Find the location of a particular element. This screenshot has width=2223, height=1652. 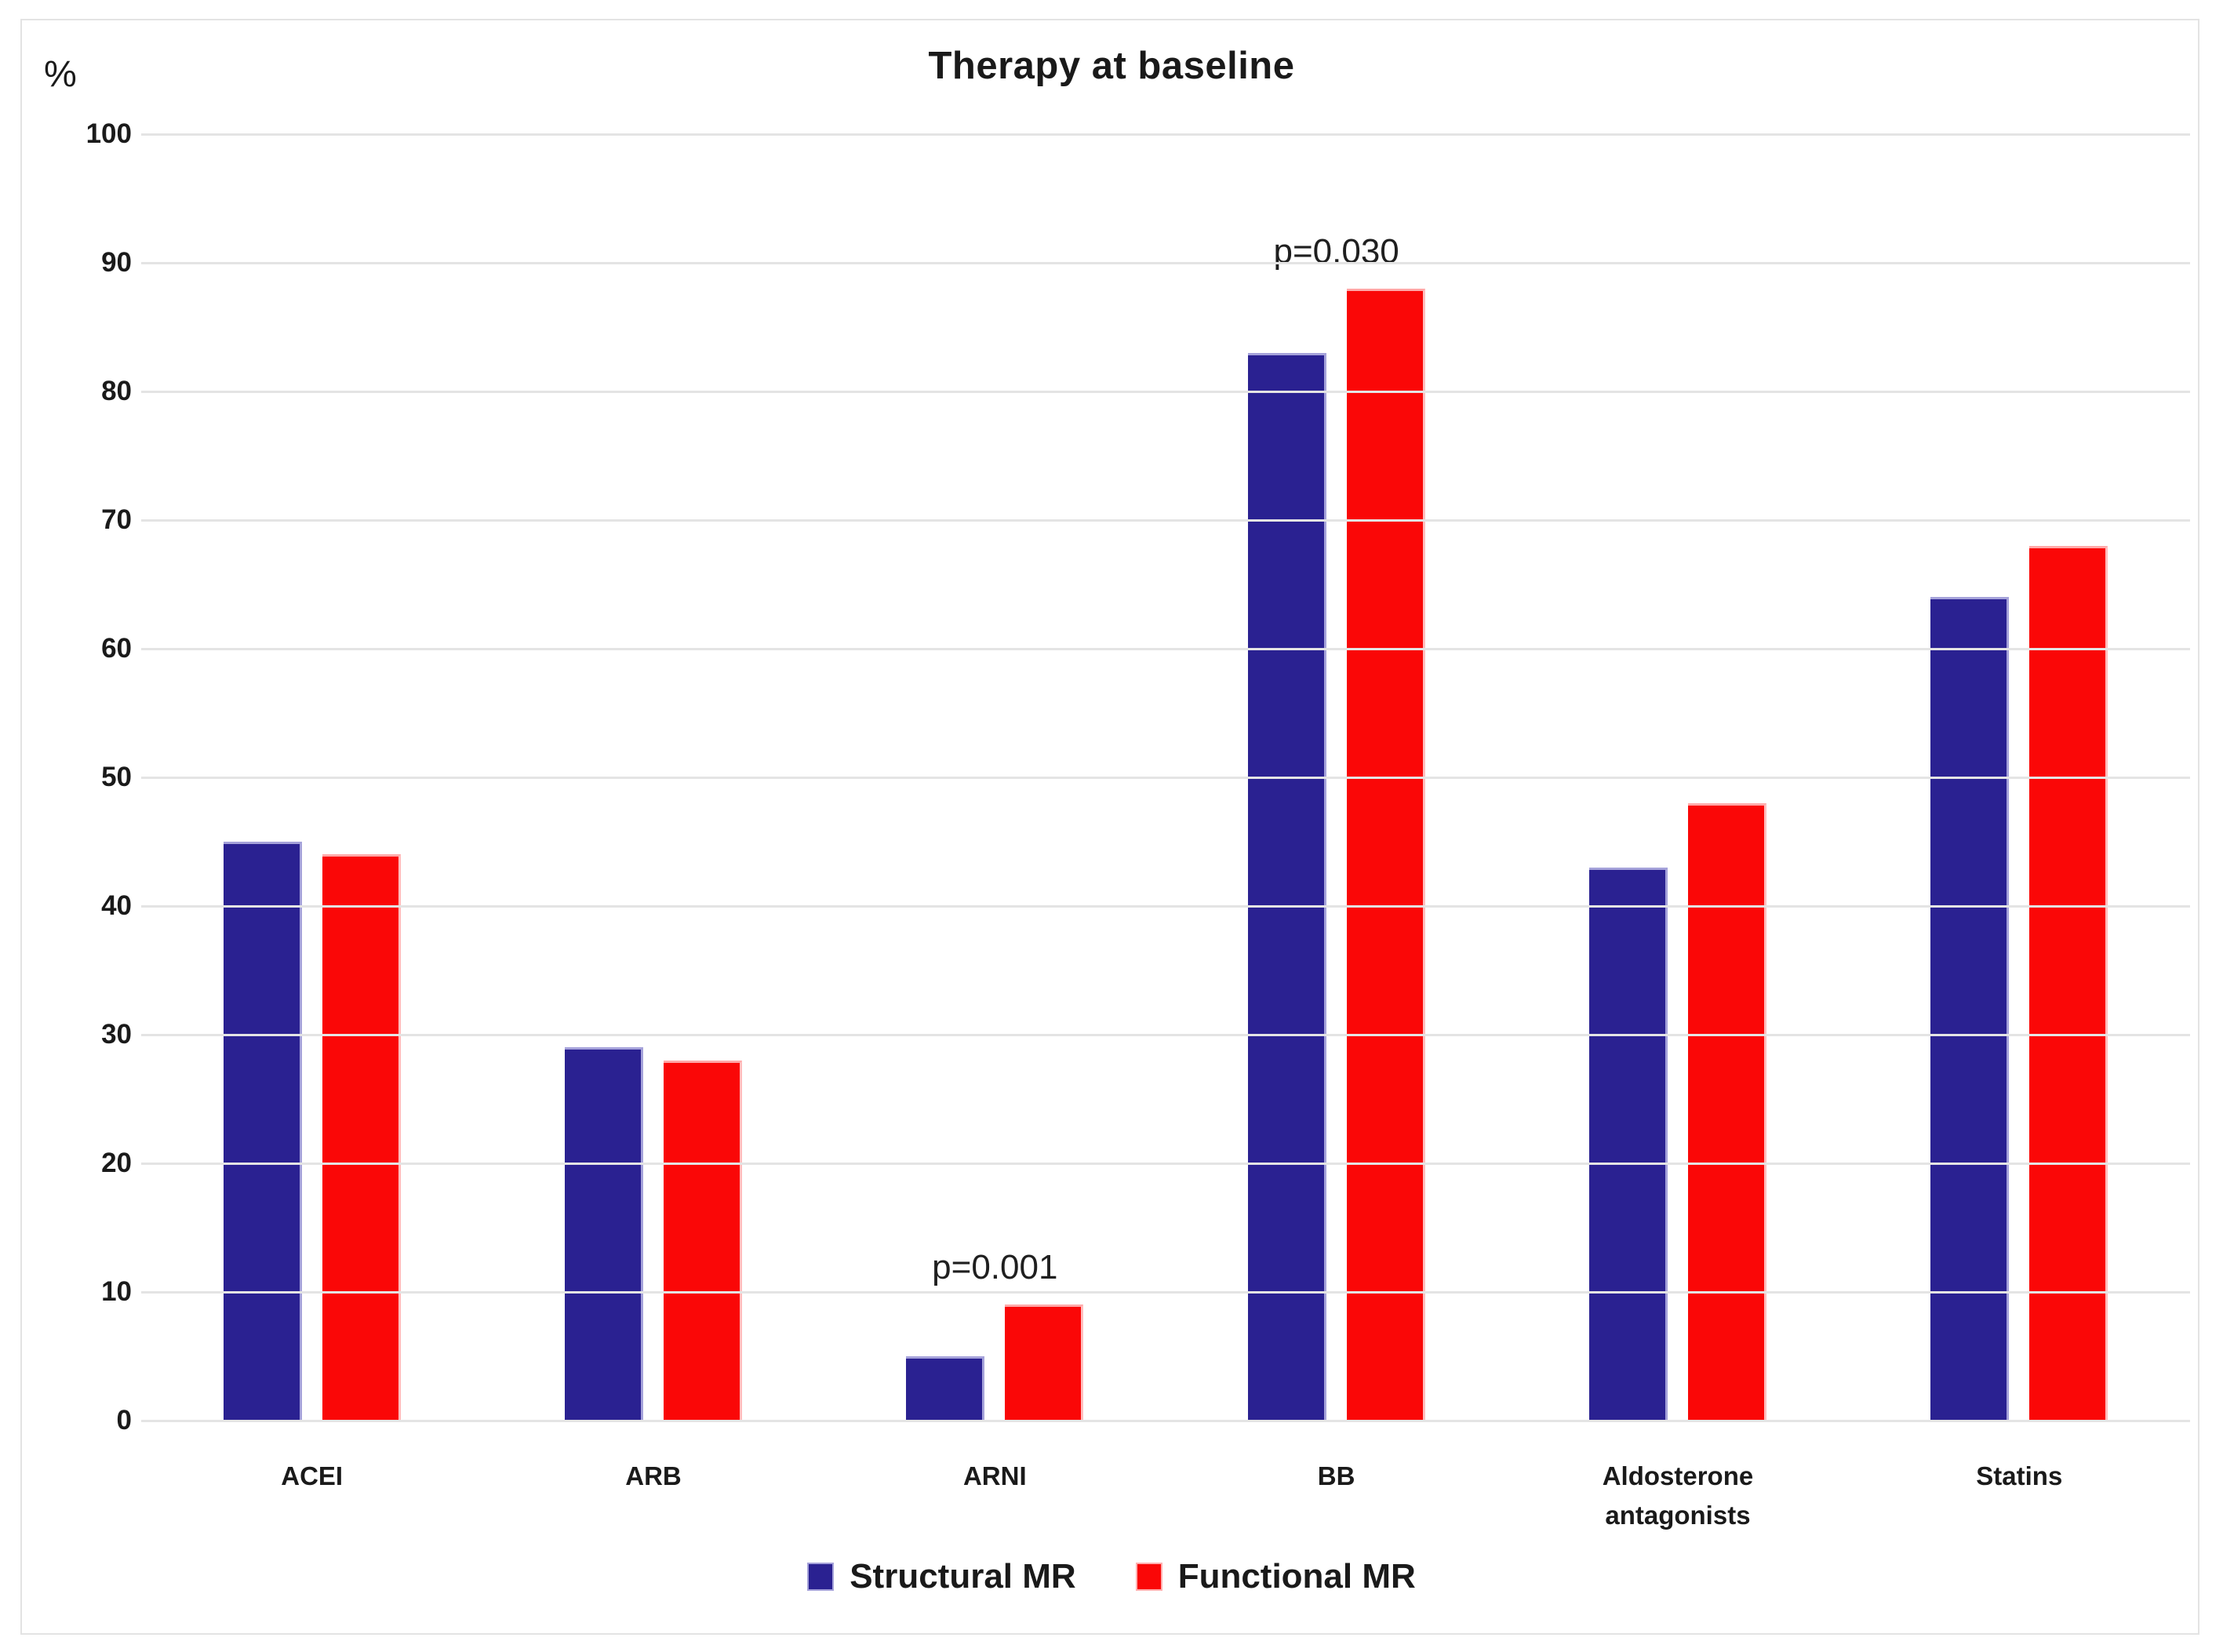

y-tick-label-0: 0 is located at coordinates (124, 1420).